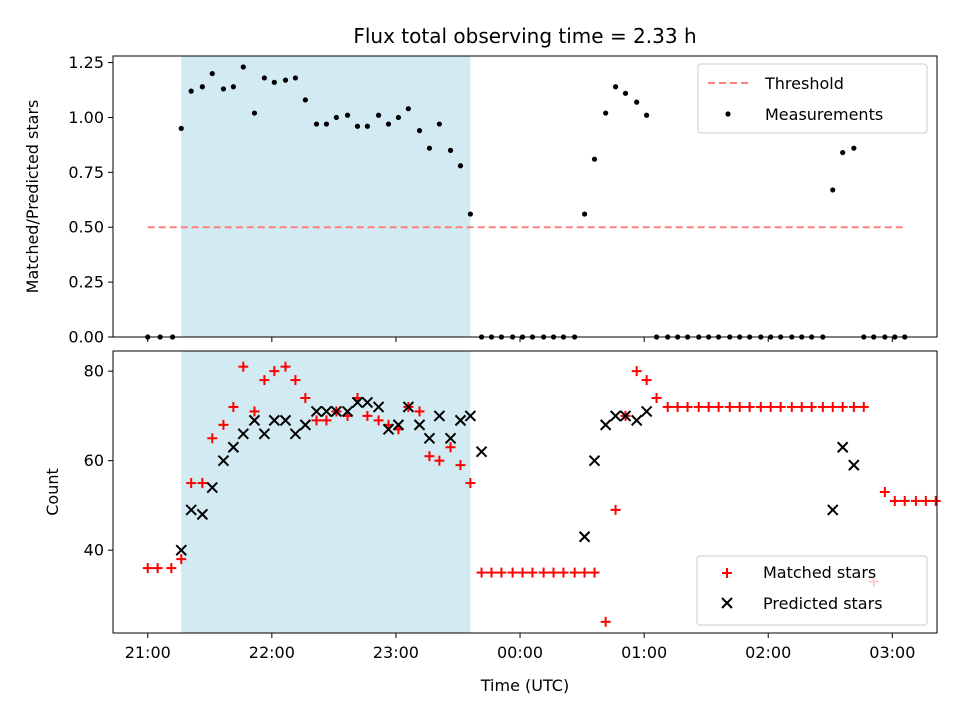  I want to click on x-tick-label: 22:00, so click(272, 652).